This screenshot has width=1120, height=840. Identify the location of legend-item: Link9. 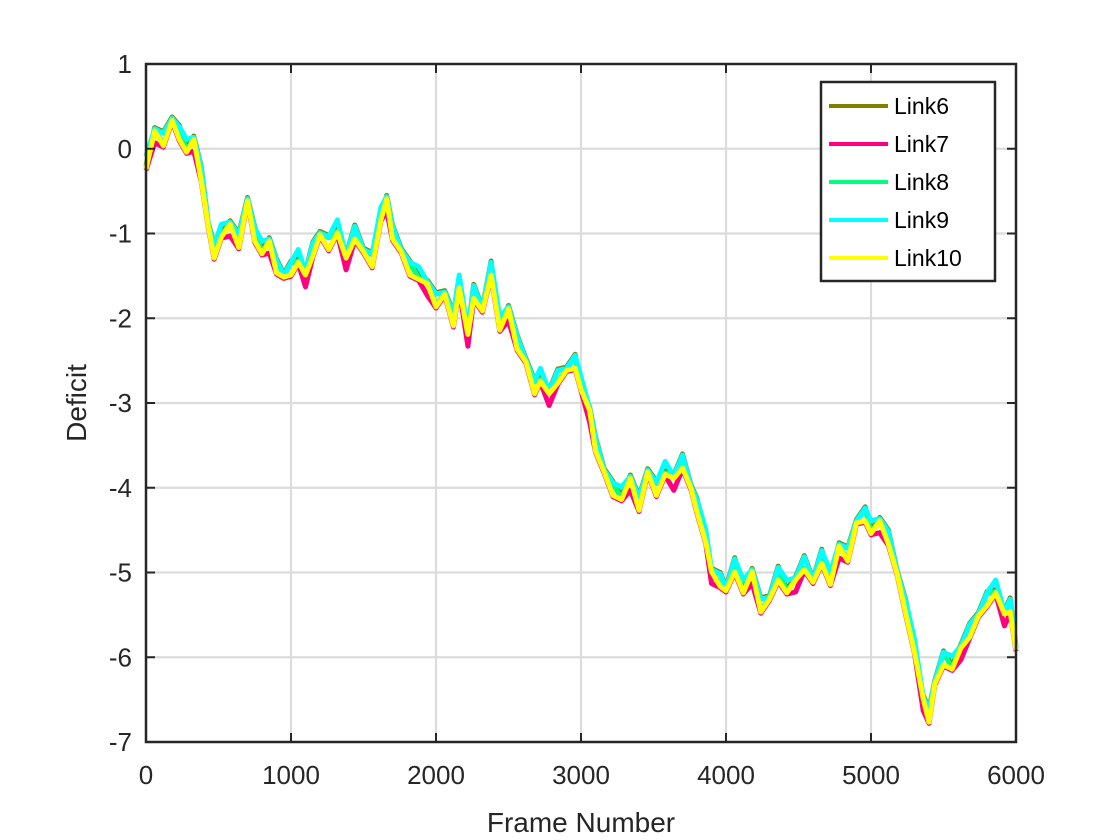
(889, 220).